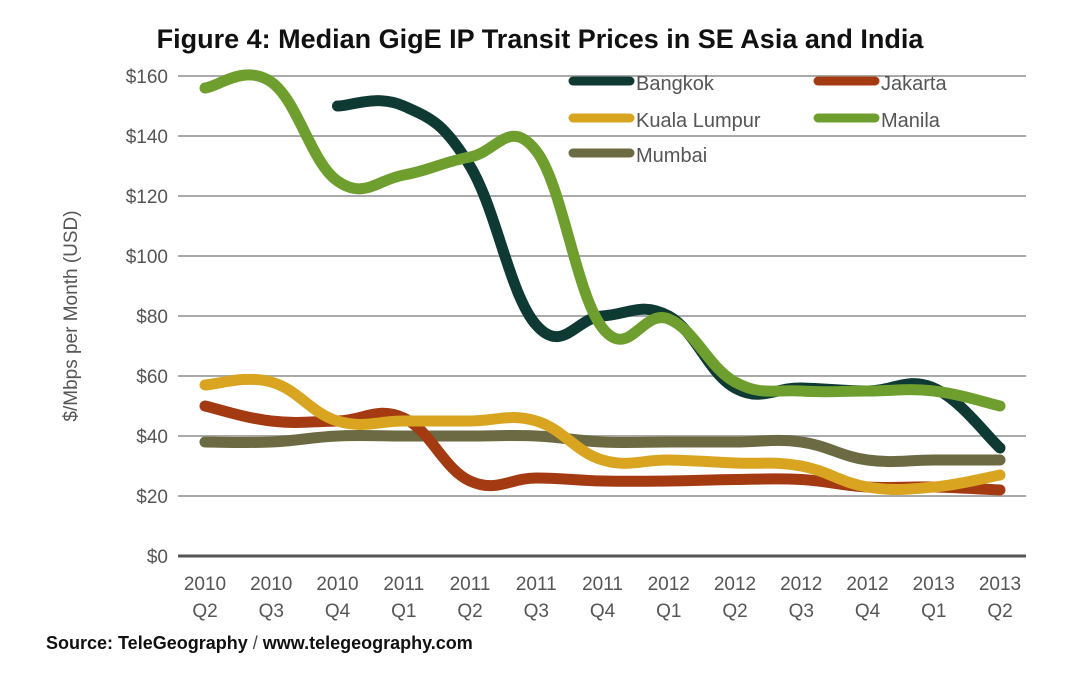 This screenshot has height=675, width=1080. Describe the element at coordinates (147, 137) in the screenshot. I see `y-tick-label: $140` at that location.